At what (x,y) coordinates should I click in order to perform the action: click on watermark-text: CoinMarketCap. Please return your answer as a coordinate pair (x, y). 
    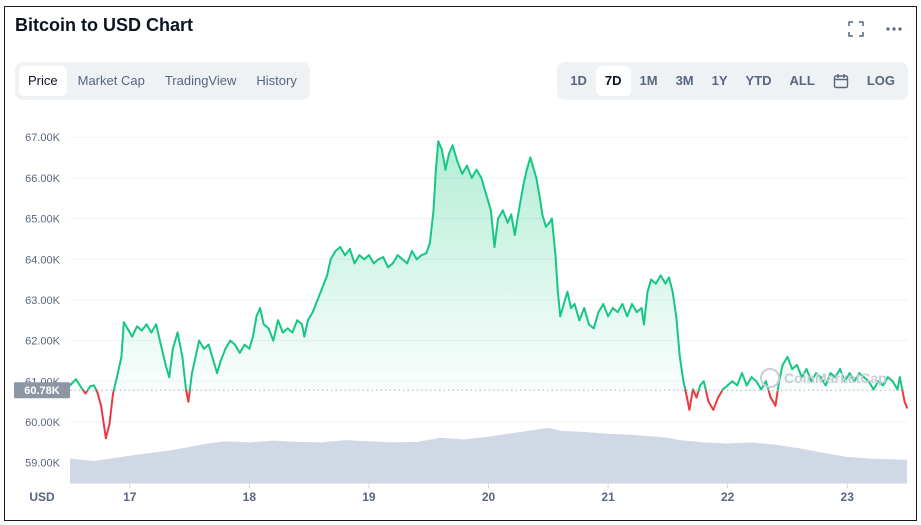
    Looking at the image, I should click on (835, 378).